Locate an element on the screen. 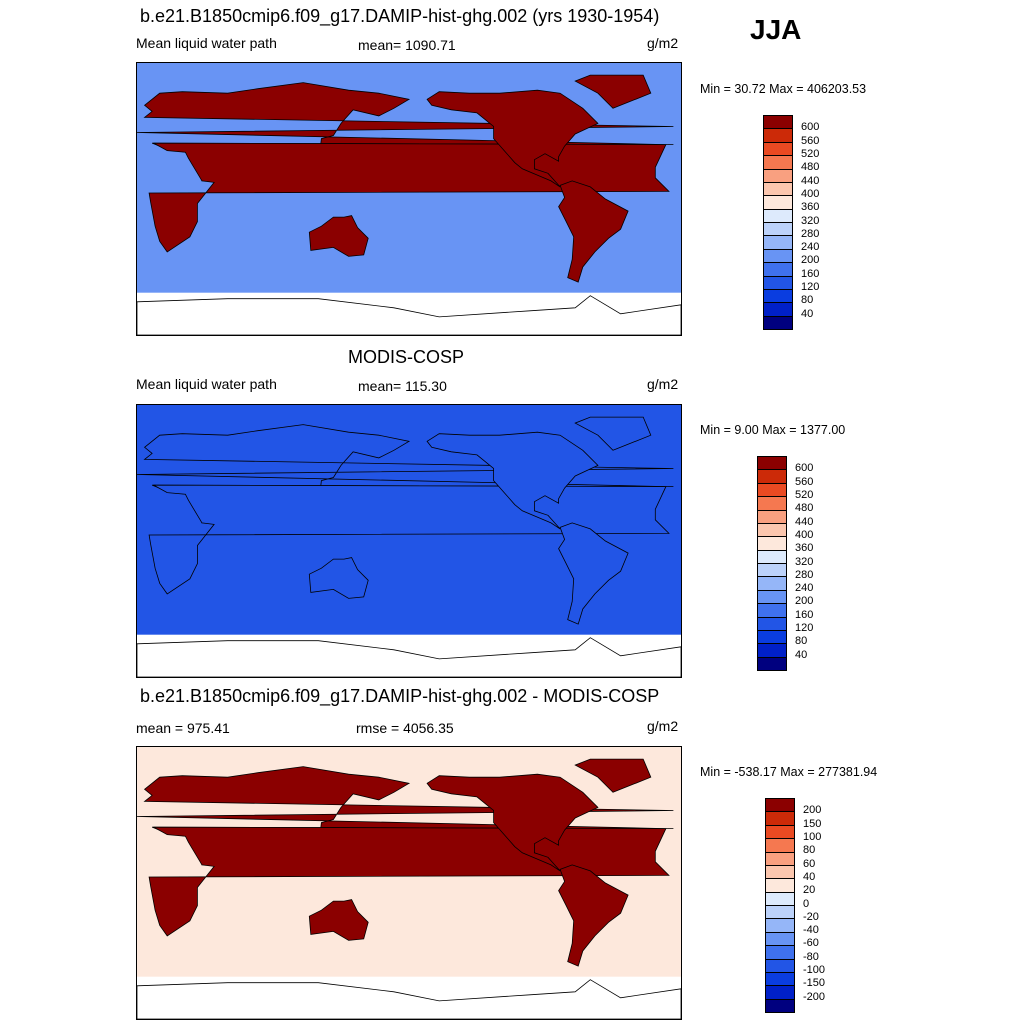  panel2-mean: mean= 115.30 is located at coordinates (402, 386).